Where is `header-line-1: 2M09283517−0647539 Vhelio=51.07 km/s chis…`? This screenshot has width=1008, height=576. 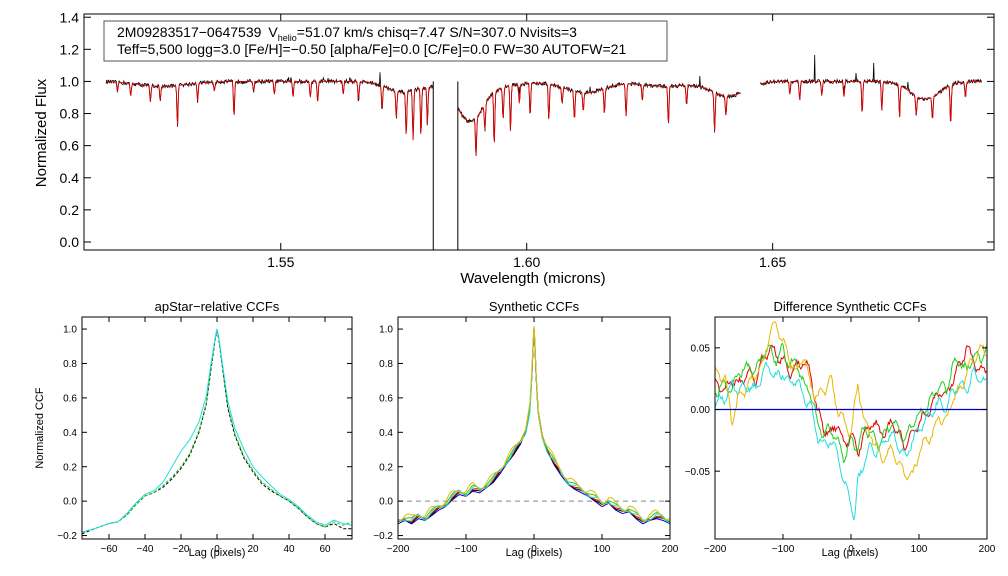 header-line-1: 2M09283517−0647539 Vhelio=51.07 km/s chis… is located at coordinates (347, 33).